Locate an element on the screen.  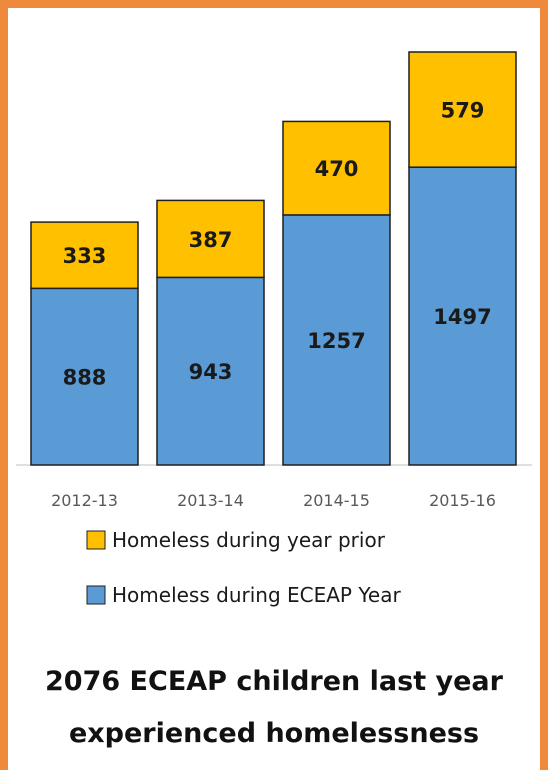
data-label-eceap-year-2013-14: 943 is located at coordinates (211, 372).